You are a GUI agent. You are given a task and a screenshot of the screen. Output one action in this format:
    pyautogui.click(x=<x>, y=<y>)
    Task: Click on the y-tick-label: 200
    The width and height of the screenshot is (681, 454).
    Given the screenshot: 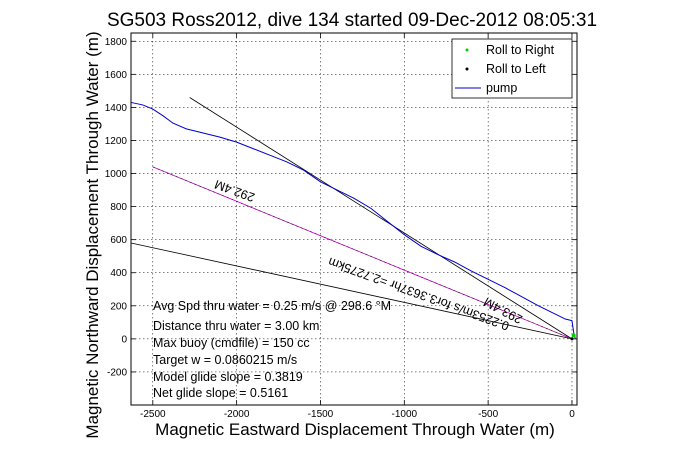 What is the action you would take?
    pyautogui.click(x=118, y=306)
    